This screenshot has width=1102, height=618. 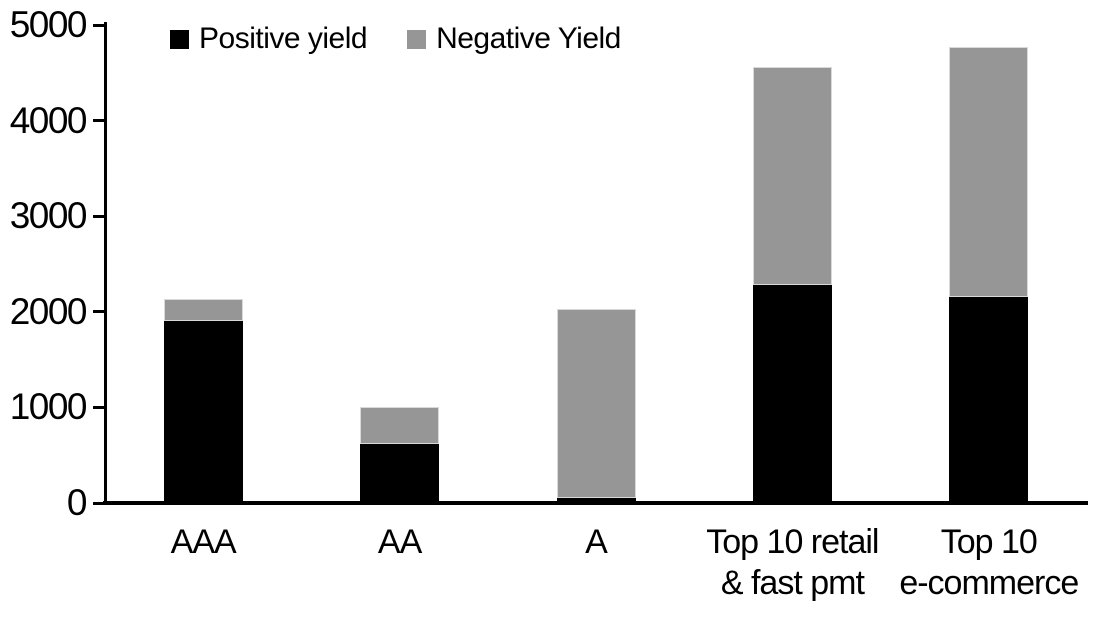 What do you see at coordinates (792, 583) in the screenshot?
I see `x-axis-category-label-line: & fast pmt` at bounding box center [792, 583].